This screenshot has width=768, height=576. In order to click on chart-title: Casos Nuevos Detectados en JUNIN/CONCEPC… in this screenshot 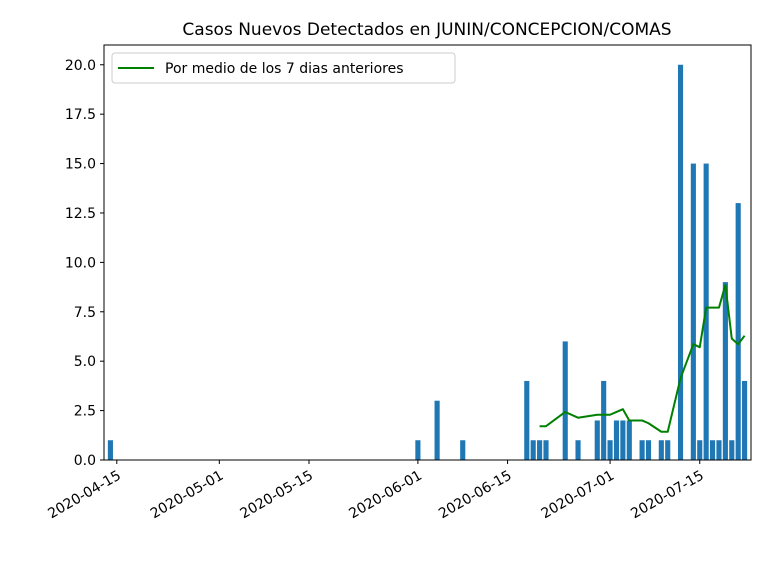, I will do `click(426, 30)`.